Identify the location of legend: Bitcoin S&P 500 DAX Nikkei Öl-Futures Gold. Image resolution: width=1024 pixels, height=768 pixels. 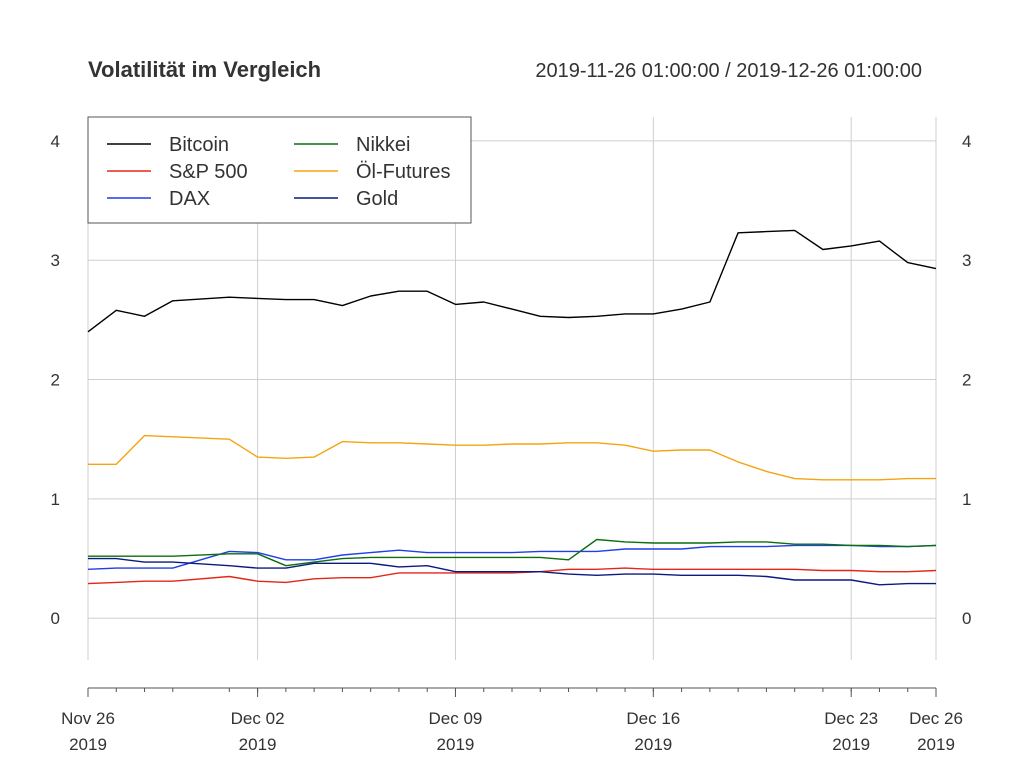
(279, 170).